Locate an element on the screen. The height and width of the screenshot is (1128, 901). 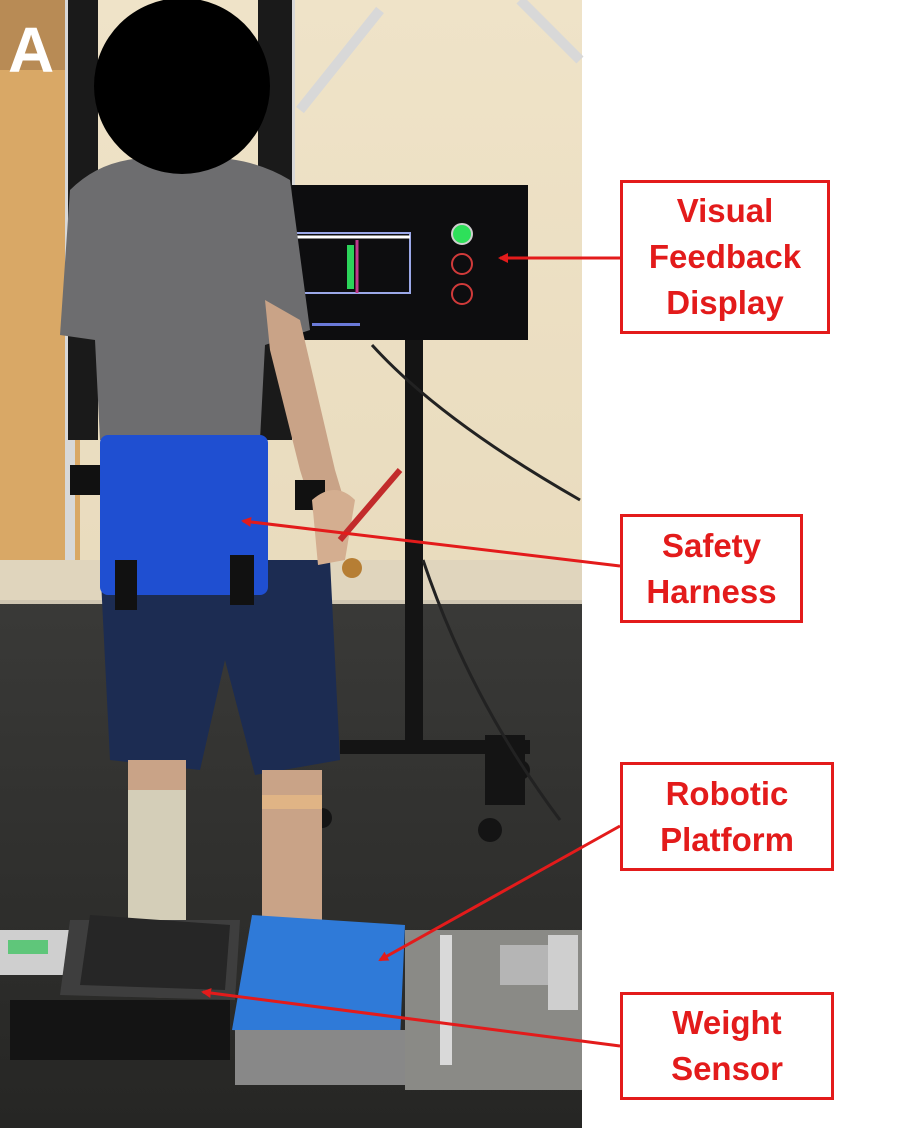
weight-sensor is located at coordinates (120, 987).